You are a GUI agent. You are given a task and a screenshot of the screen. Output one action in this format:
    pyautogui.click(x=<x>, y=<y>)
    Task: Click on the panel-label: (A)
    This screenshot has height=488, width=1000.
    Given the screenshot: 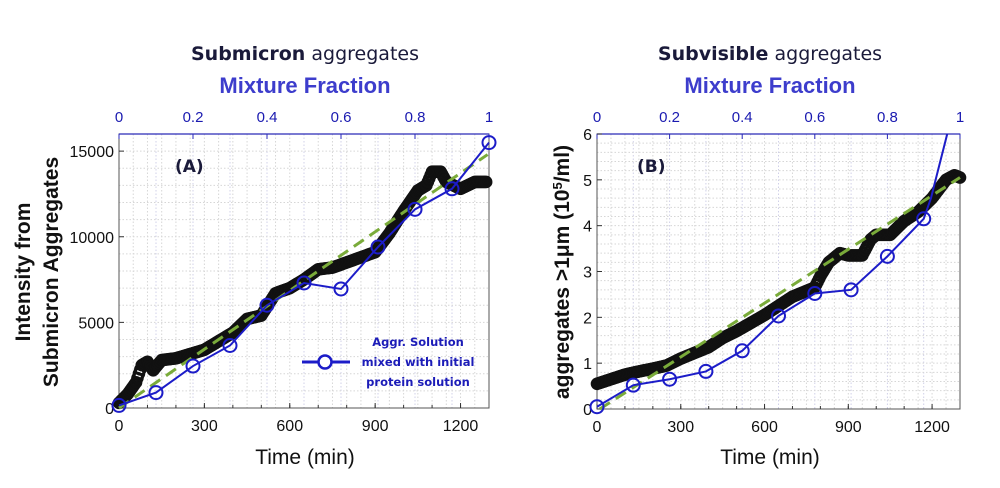 What is the action you would take?
    pyautogui.click(x=189, y=167)
    